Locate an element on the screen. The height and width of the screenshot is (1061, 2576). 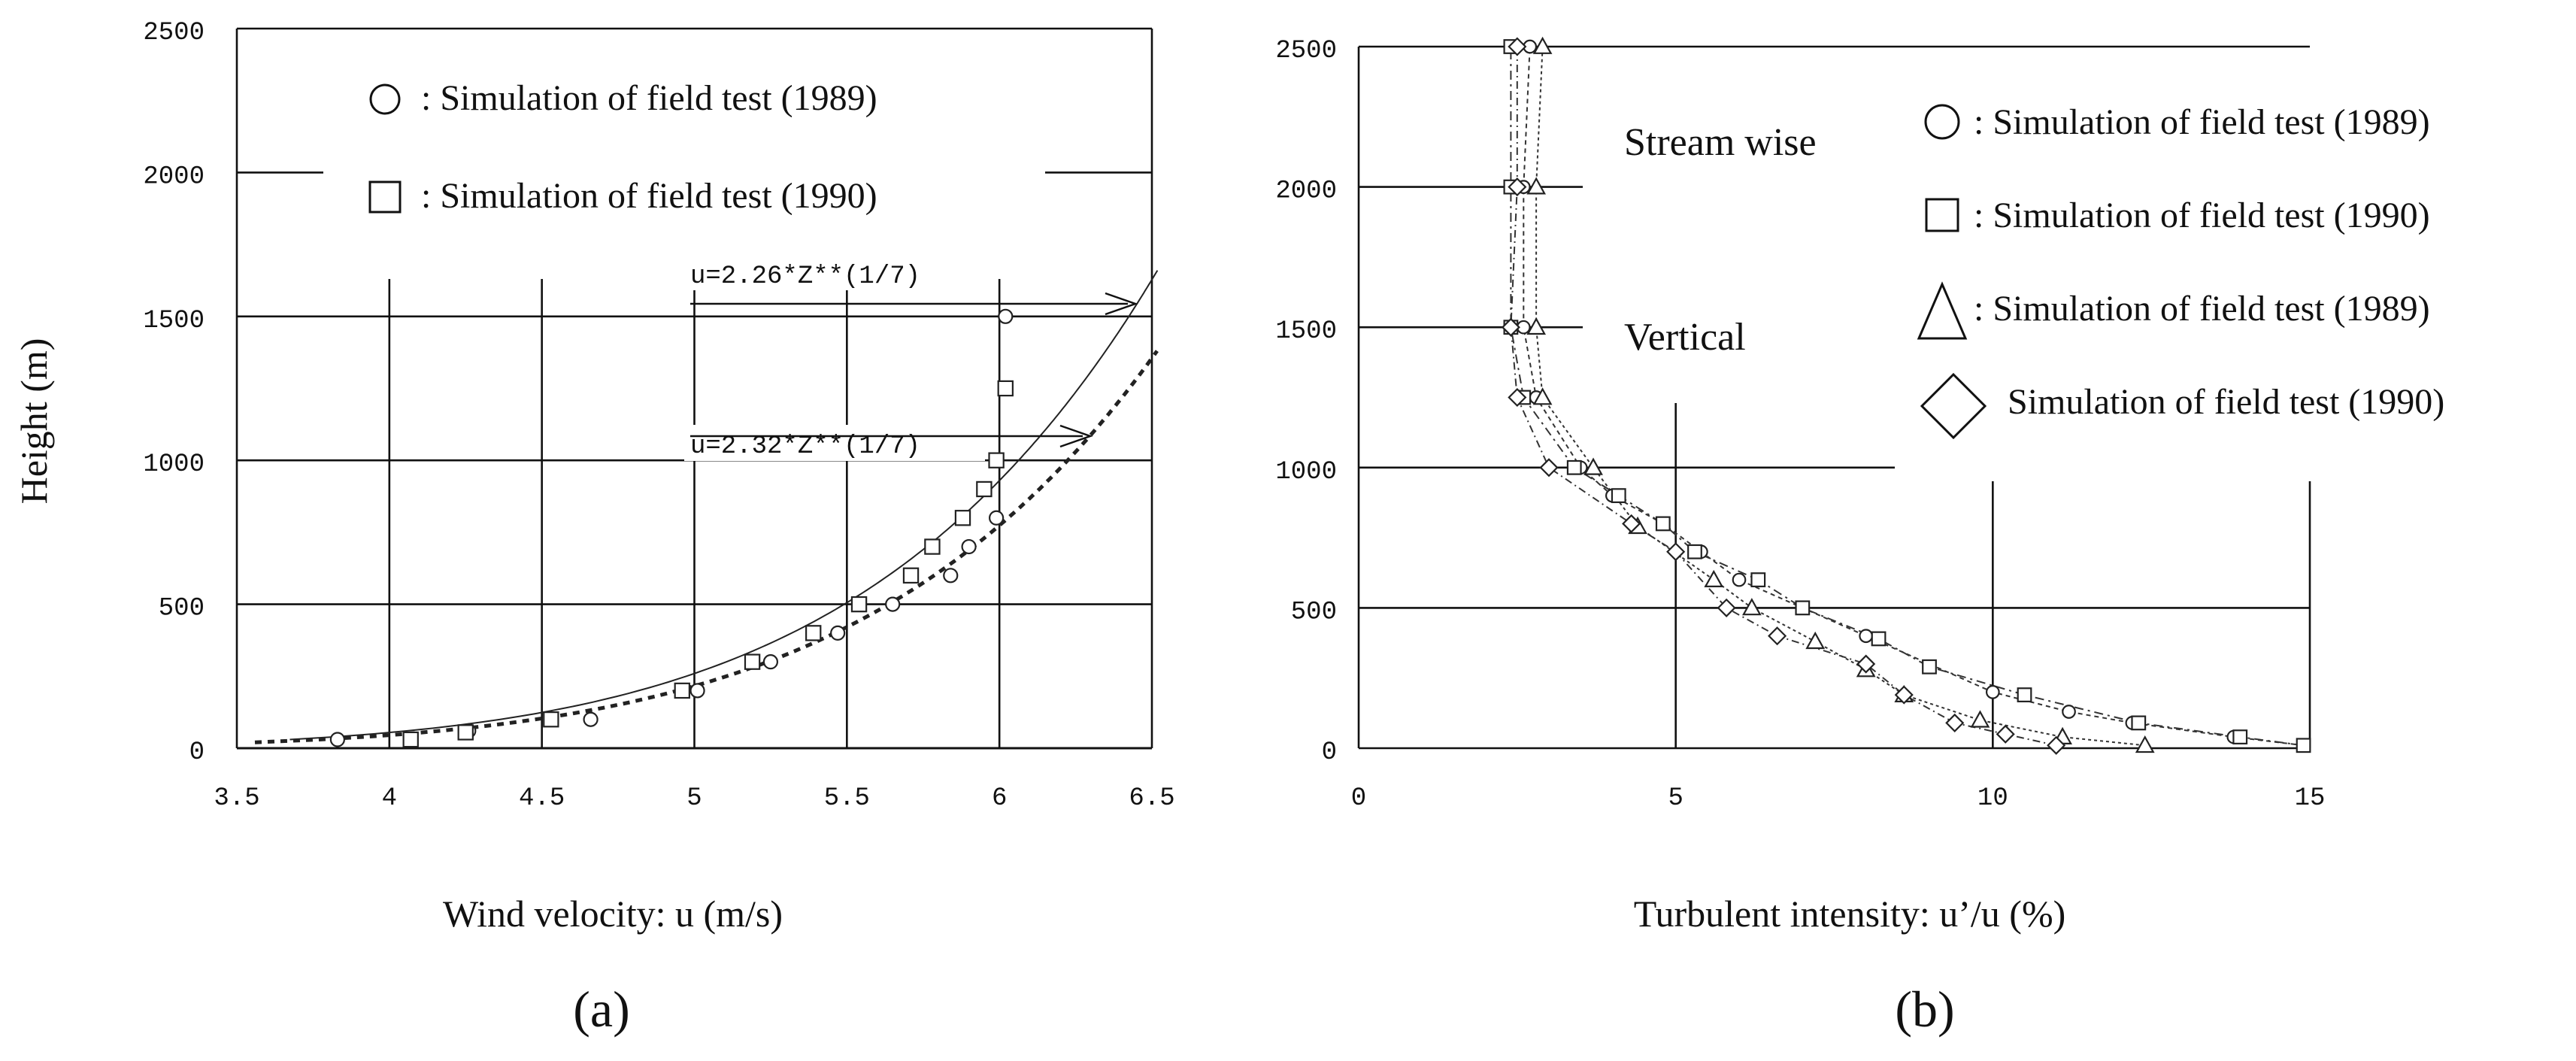
panel-b-legend-item-3: : Simulation of field test (1989) is located at coordinates (2202, 309).